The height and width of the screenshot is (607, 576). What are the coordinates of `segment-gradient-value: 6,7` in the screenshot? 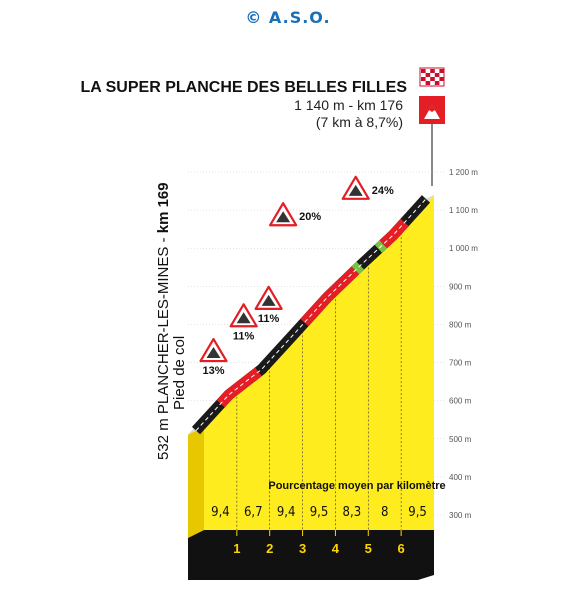 It's located at (253, 512).